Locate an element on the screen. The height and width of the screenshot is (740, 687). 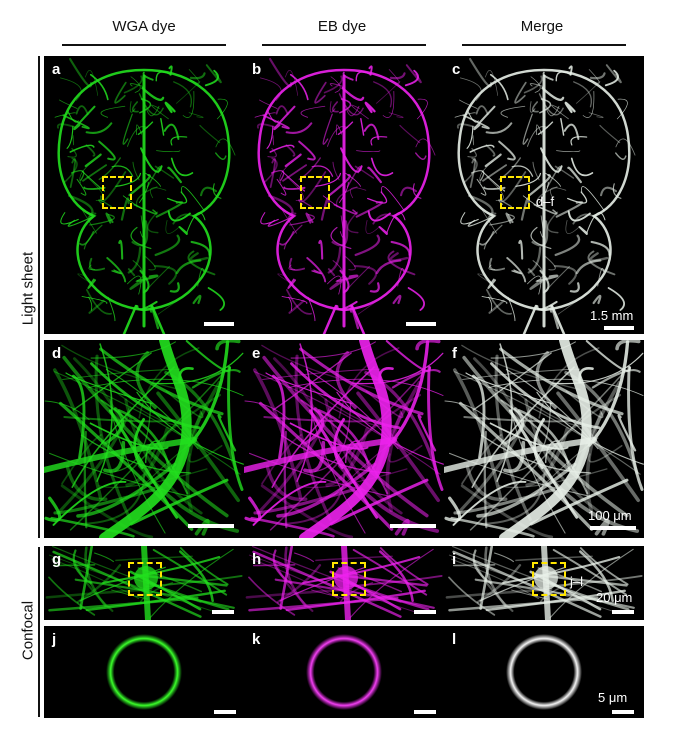
roi-reference-i: j–l is located at coordinates (577, 581).